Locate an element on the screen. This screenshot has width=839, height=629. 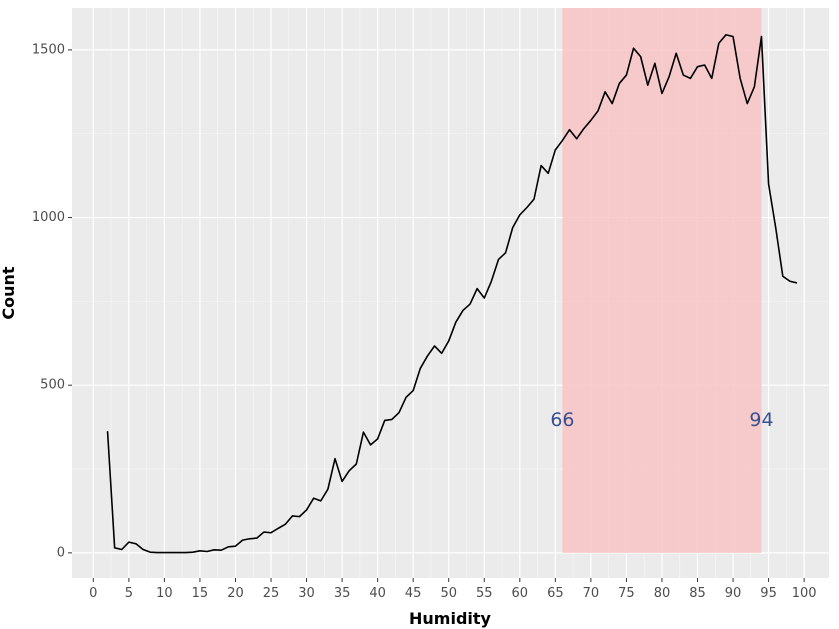
x-tick-label: 100 is located at coordinates (804, 593).